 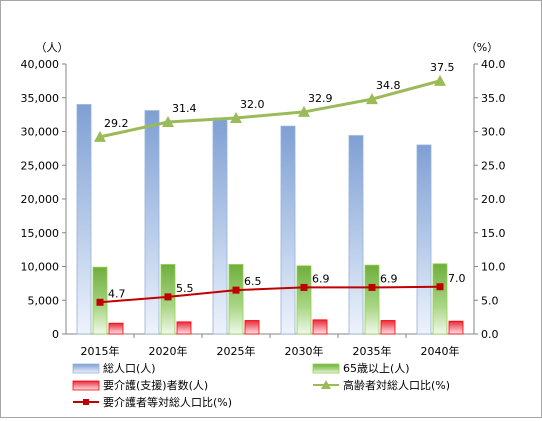 What do you see at coordinates (40, 165) in the screenshot?
I see `left-axis-tick-label: 25,000` at bounding box center [40, 165].